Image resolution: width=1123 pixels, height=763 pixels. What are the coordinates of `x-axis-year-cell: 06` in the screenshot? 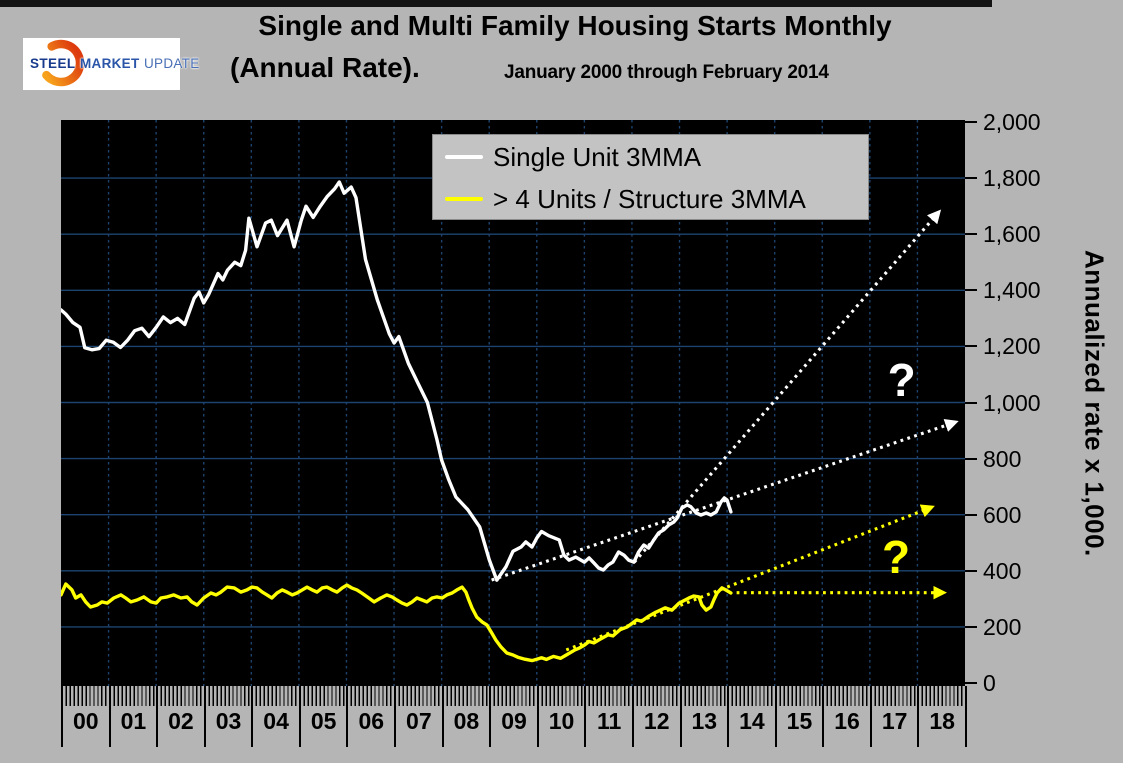 It's located at (370, 716).